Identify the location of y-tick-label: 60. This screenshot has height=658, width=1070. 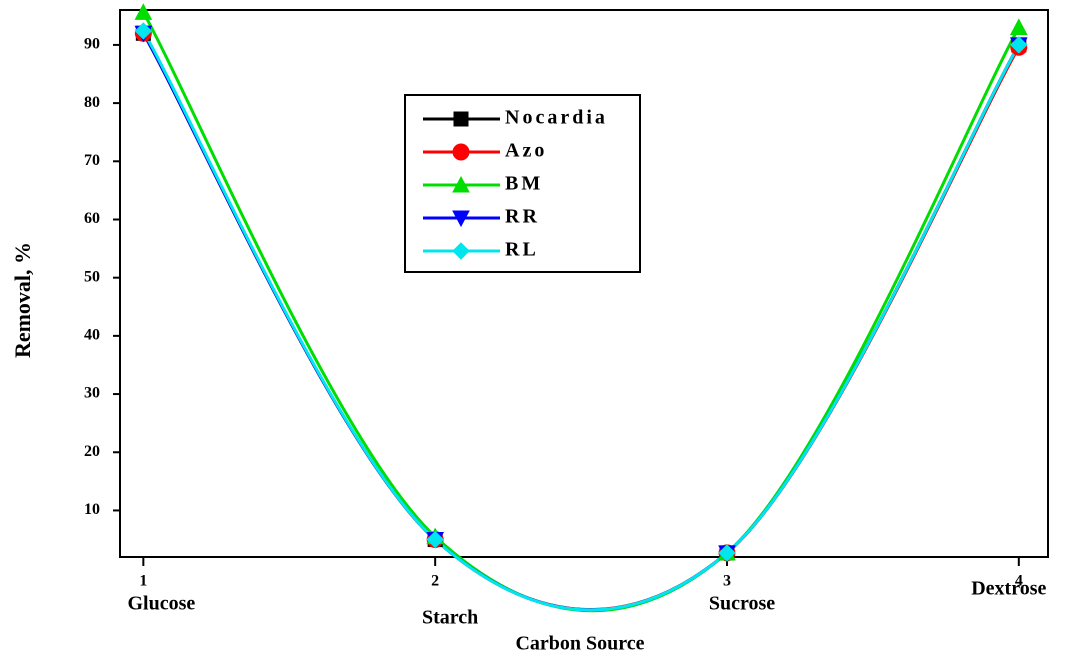
(92, 218).